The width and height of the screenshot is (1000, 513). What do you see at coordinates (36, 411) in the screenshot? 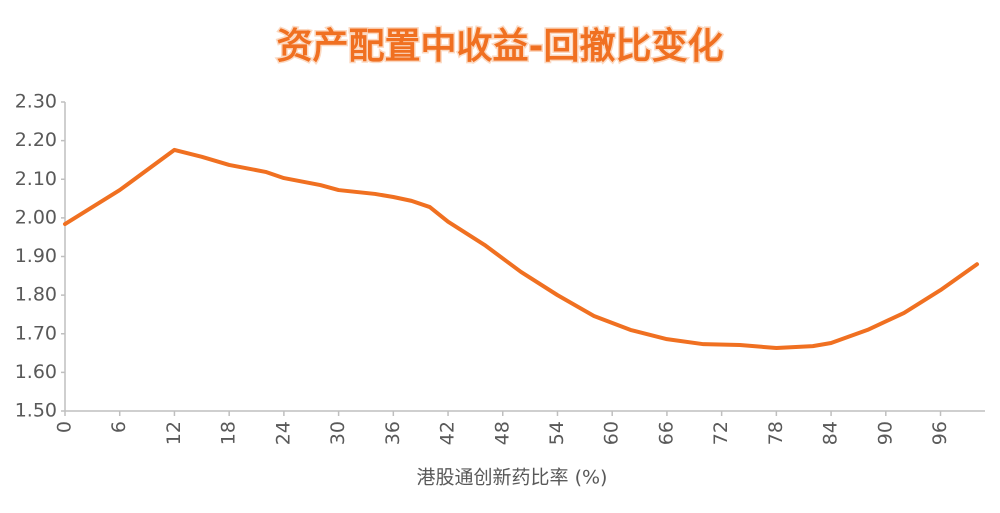
I see `y-tick-label: 1.50` at bounding box center [36, 411].